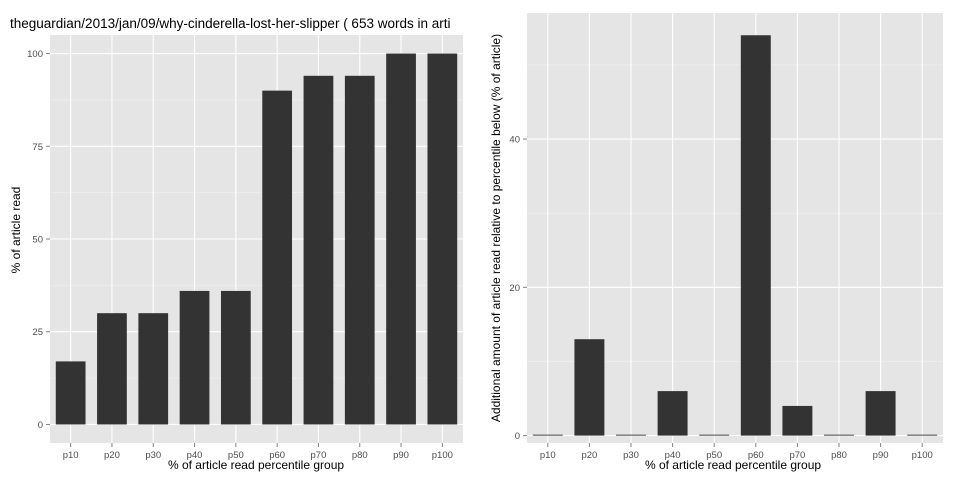 The height and width of the screenshot is (480, 960). What do you see at coordinates (401, 239) in the screenshot?
I see `left-bar-p90` at bounding box center [401, 239].